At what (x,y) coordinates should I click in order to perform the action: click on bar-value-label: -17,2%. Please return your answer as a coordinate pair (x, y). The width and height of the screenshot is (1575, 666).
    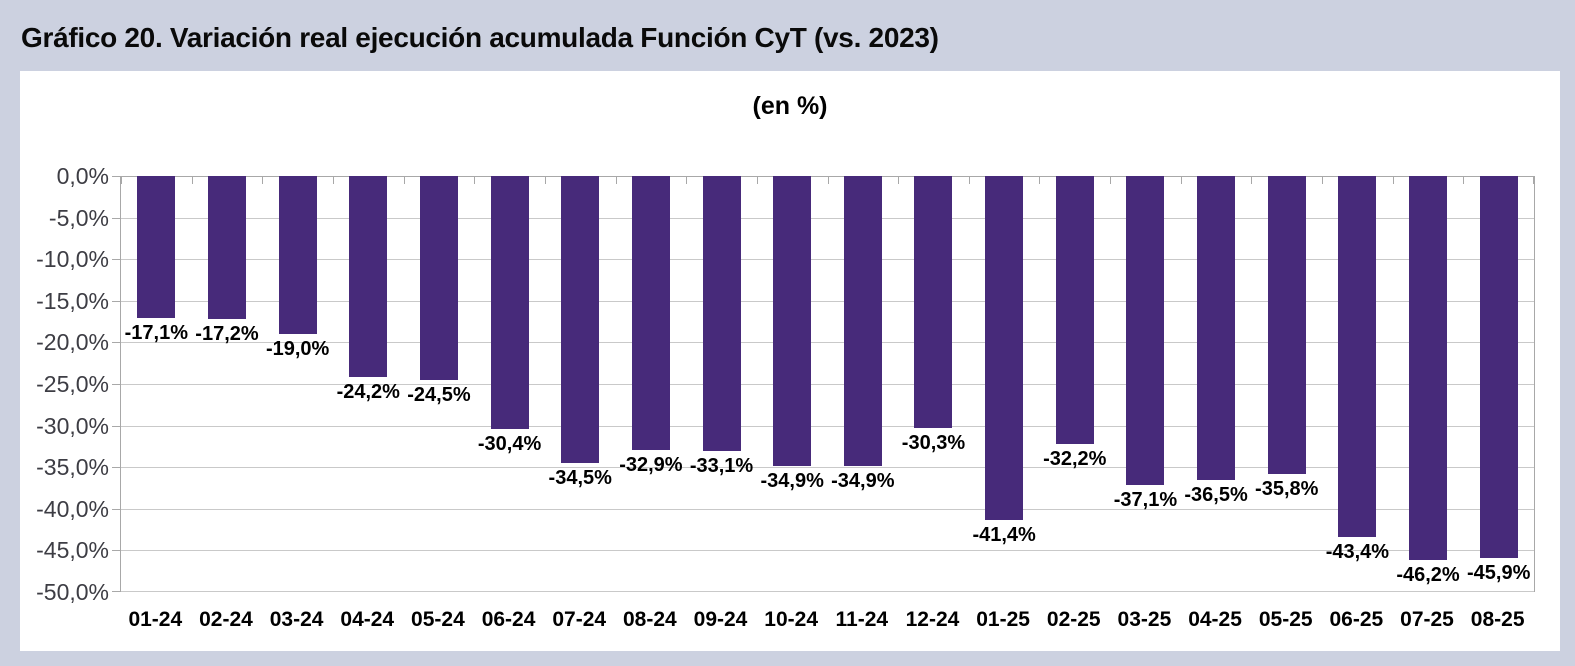
    Looking at the image, I should click on (227, 334).